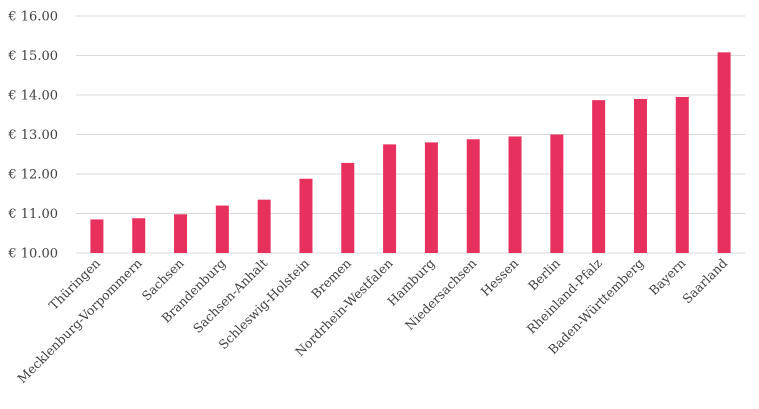 The image size is (759, 409). What do you see at coordinates (32, 17) in the screenshot?
I see `y-tick-label: € 16.00` at bounding box center [32, 17].